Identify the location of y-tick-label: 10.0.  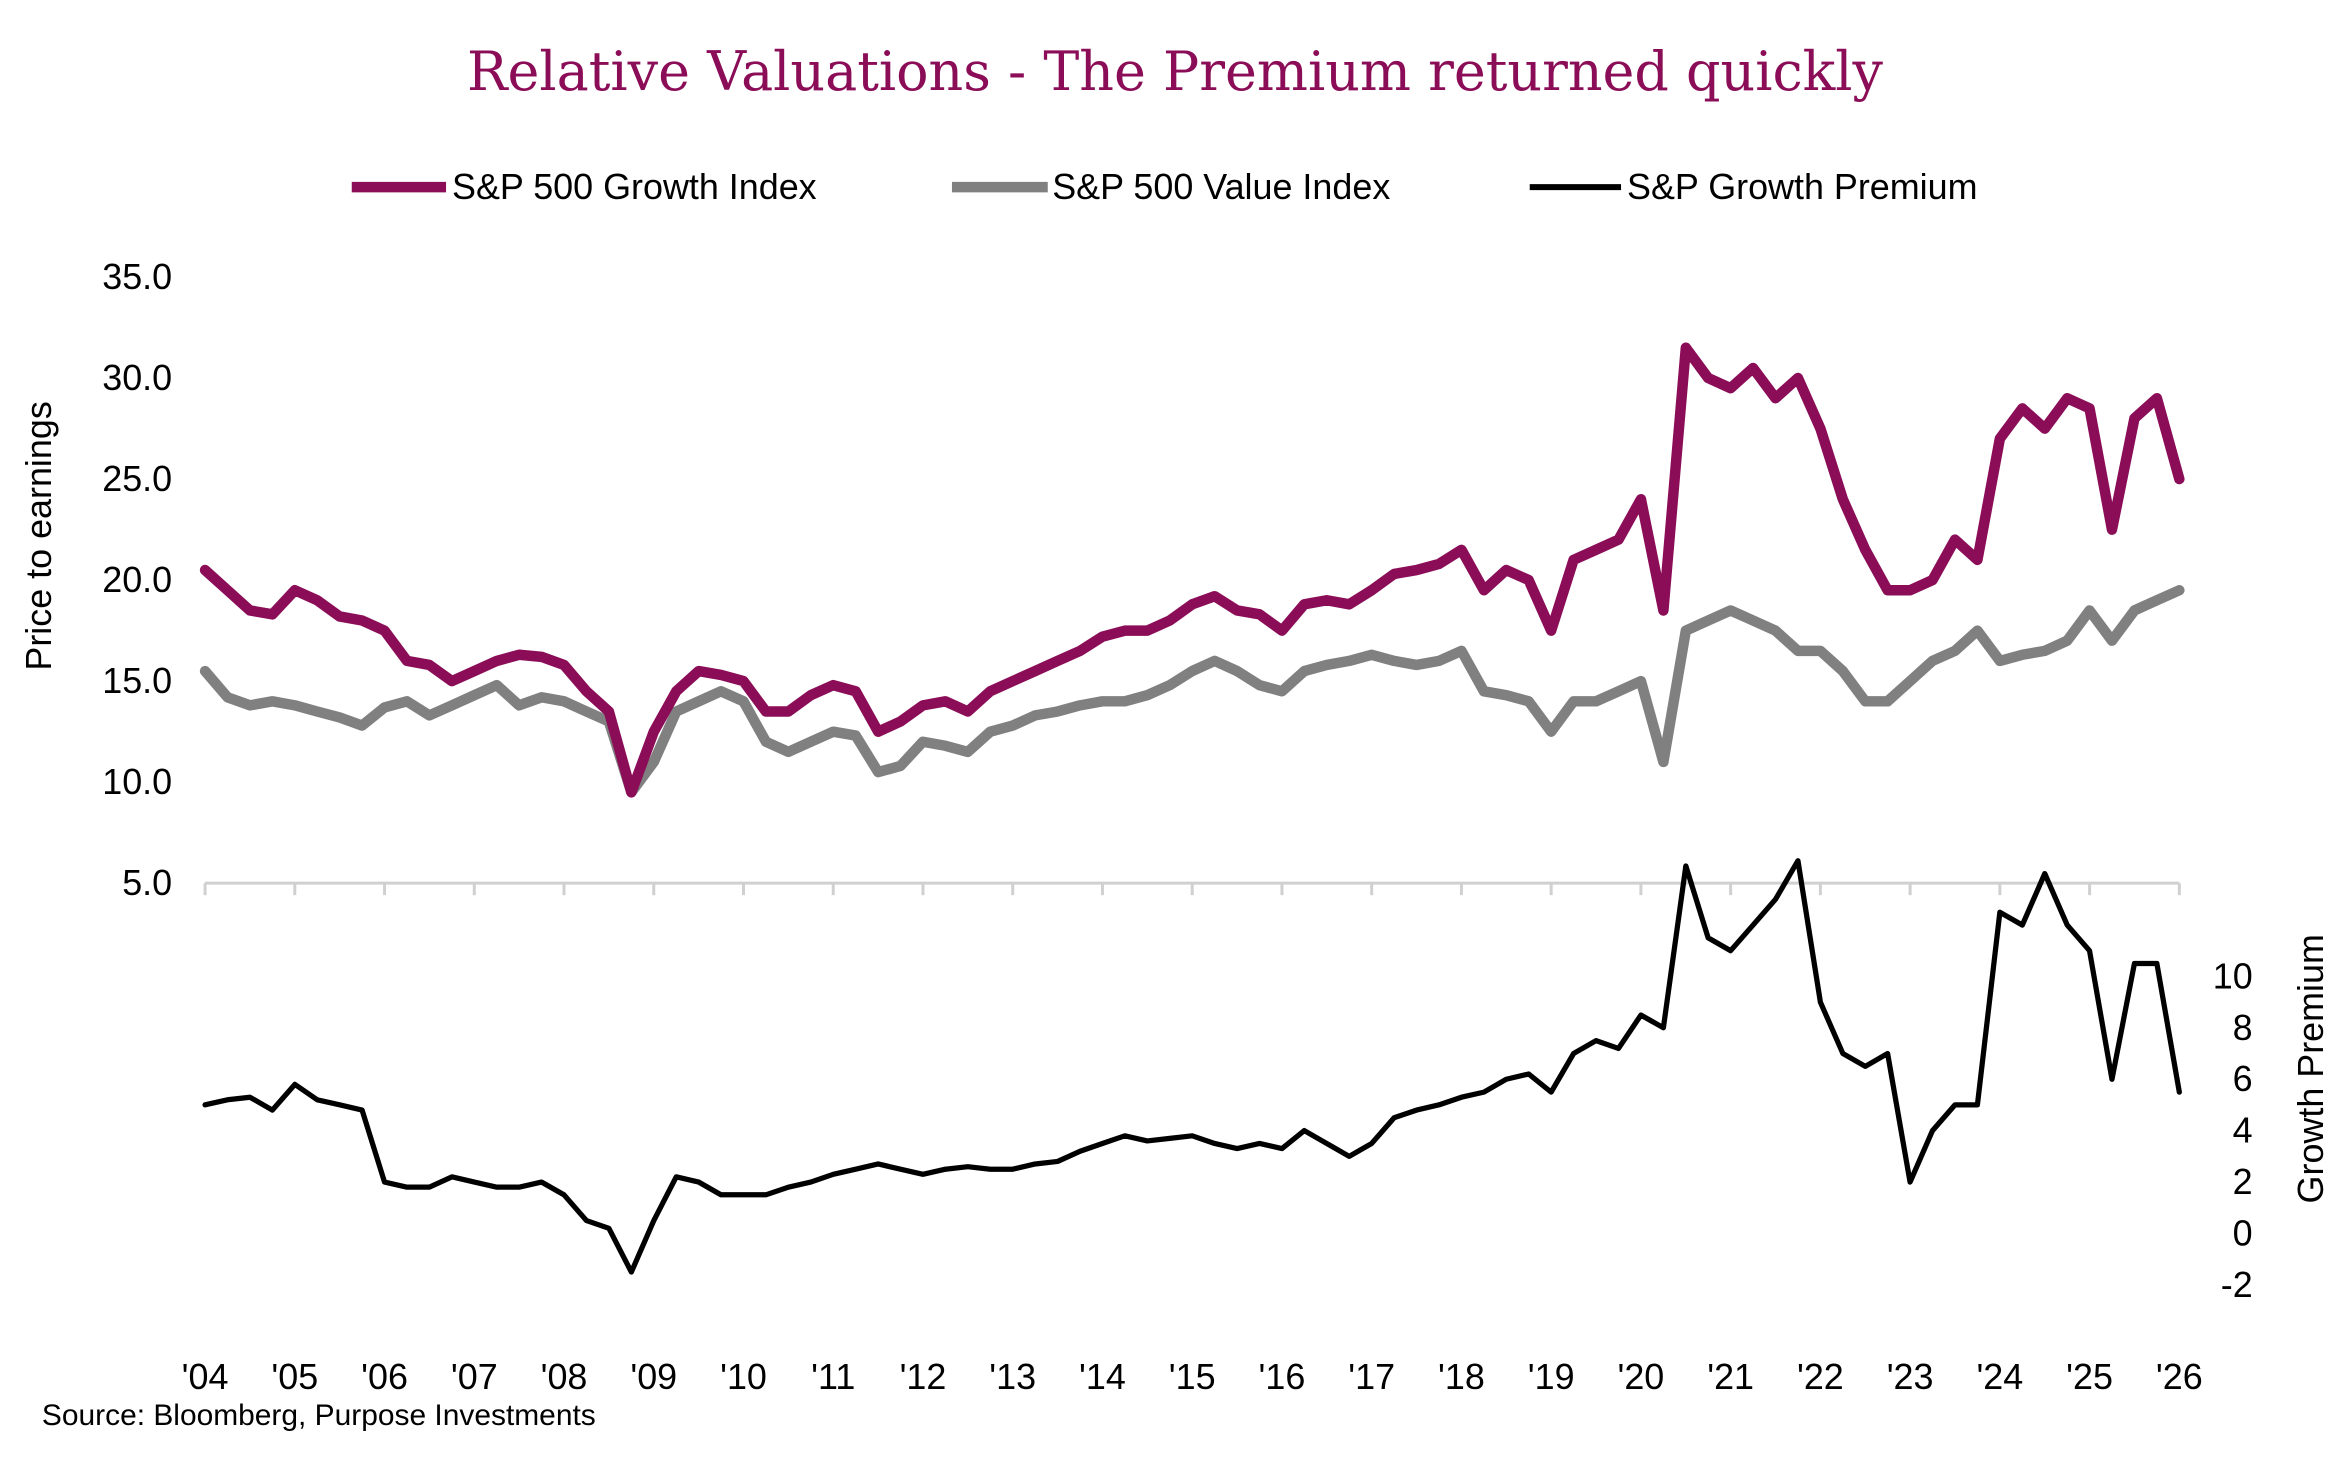
(137, 781).